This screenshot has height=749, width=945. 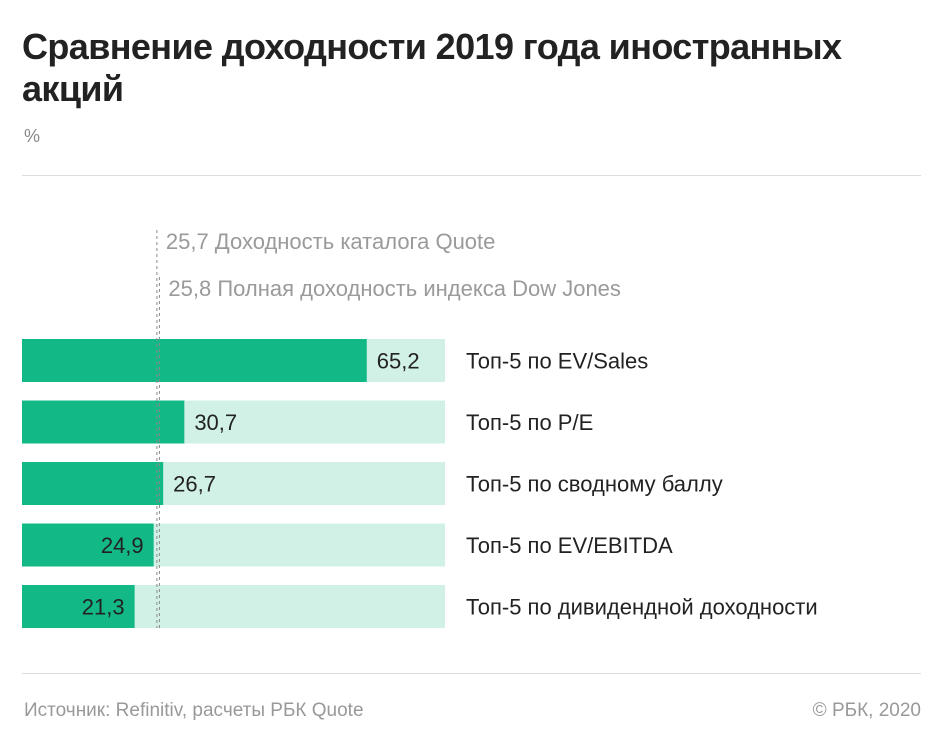 I want to click on category-label: Топ-5 по дивидендной доходности, so click(x=642, y=607).